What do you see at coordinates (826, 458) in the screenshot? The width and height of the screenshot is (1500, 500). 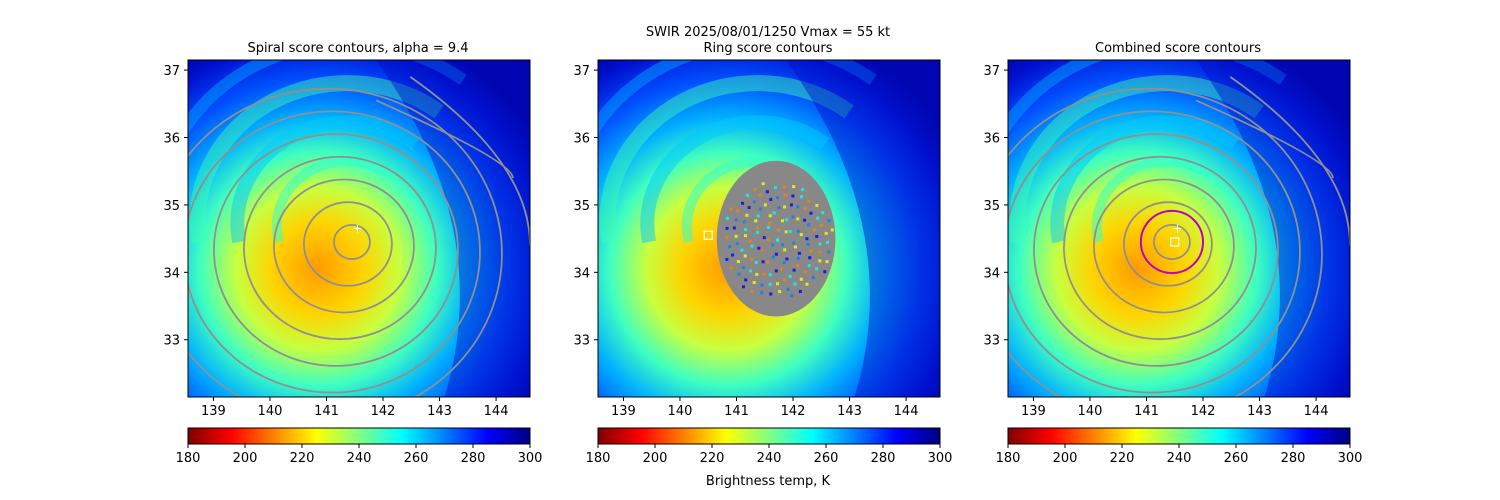 I see `colorbar-tick-label: 260` at bounding box center [826, 458].